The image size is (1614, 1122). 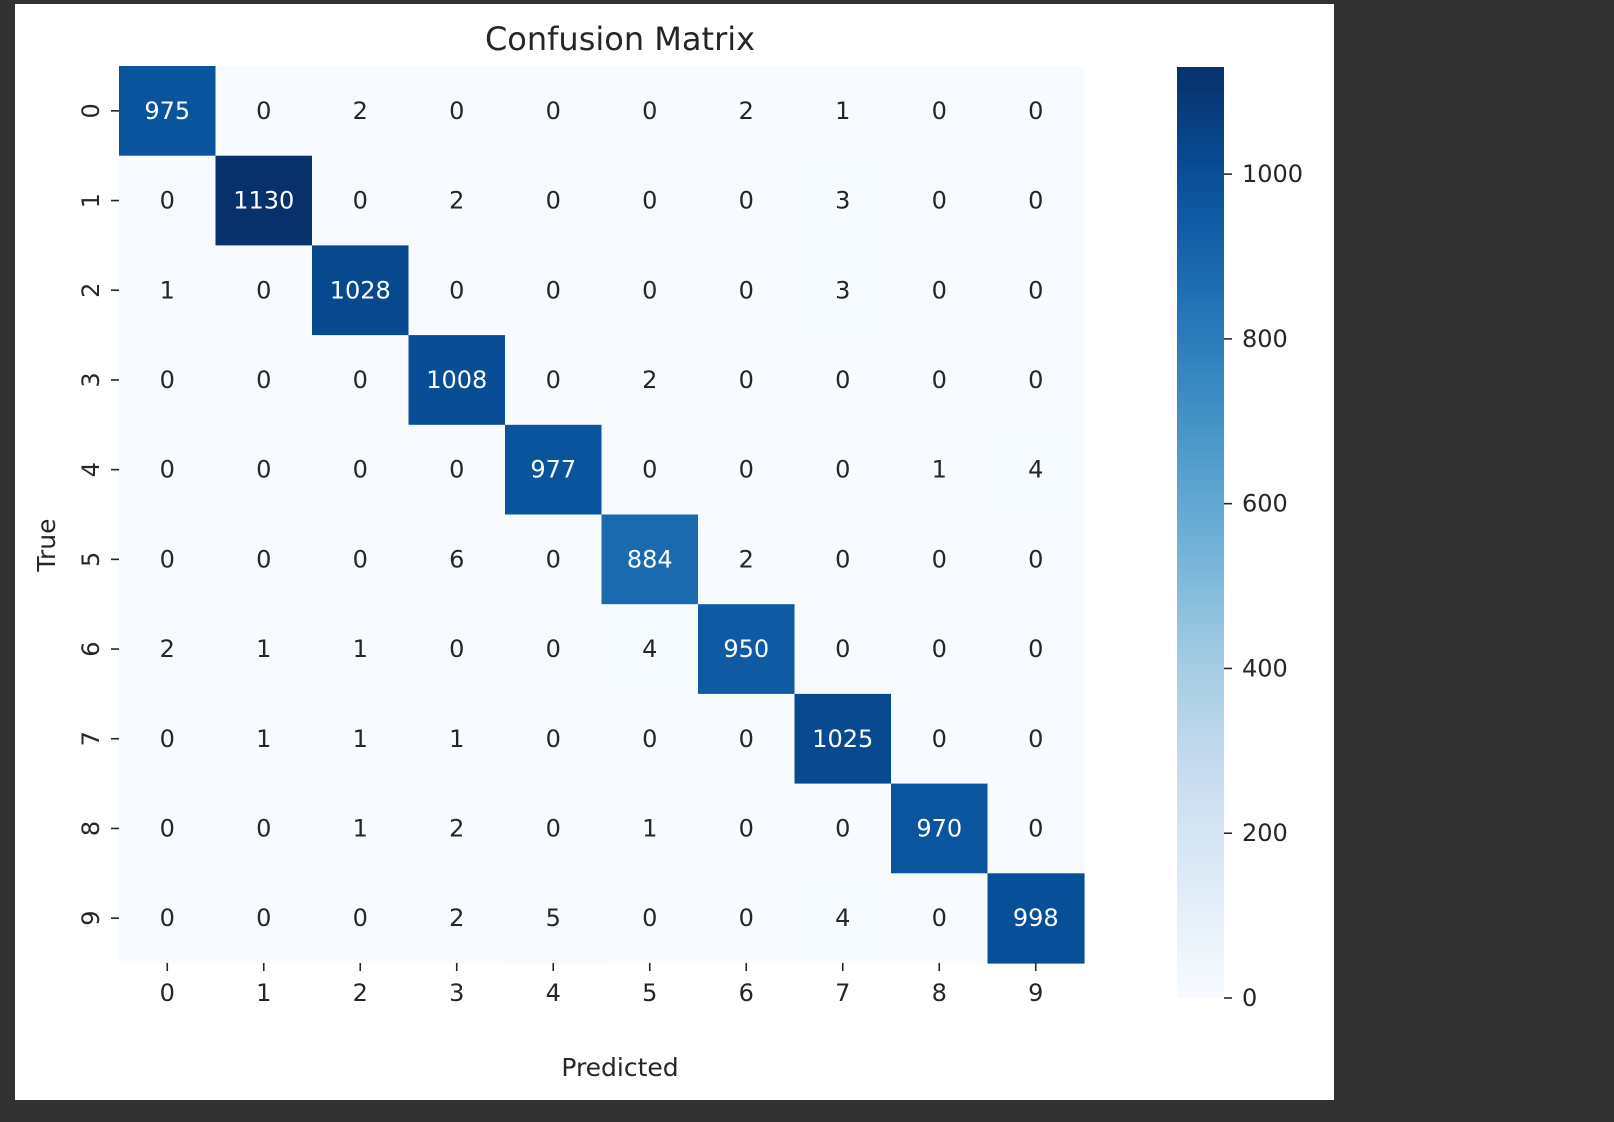 What do you see at coordinates (1200, 532) in the screenshot?
I see `colorbar` at bounding box center [1200, 532].